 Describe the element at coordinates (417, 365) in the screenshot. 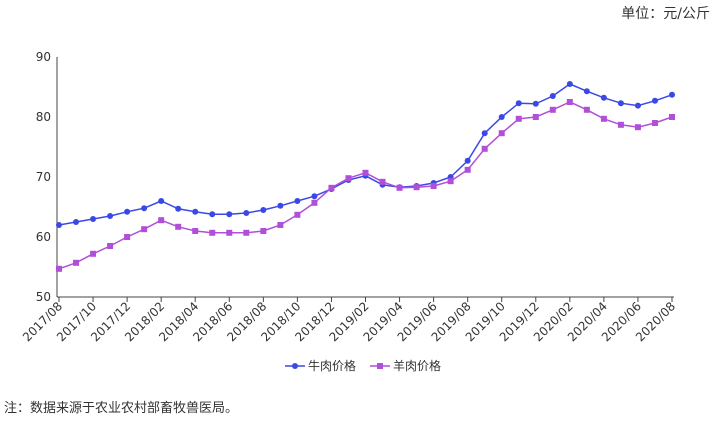

I see `legend-label: 羊肉价格` at that location.